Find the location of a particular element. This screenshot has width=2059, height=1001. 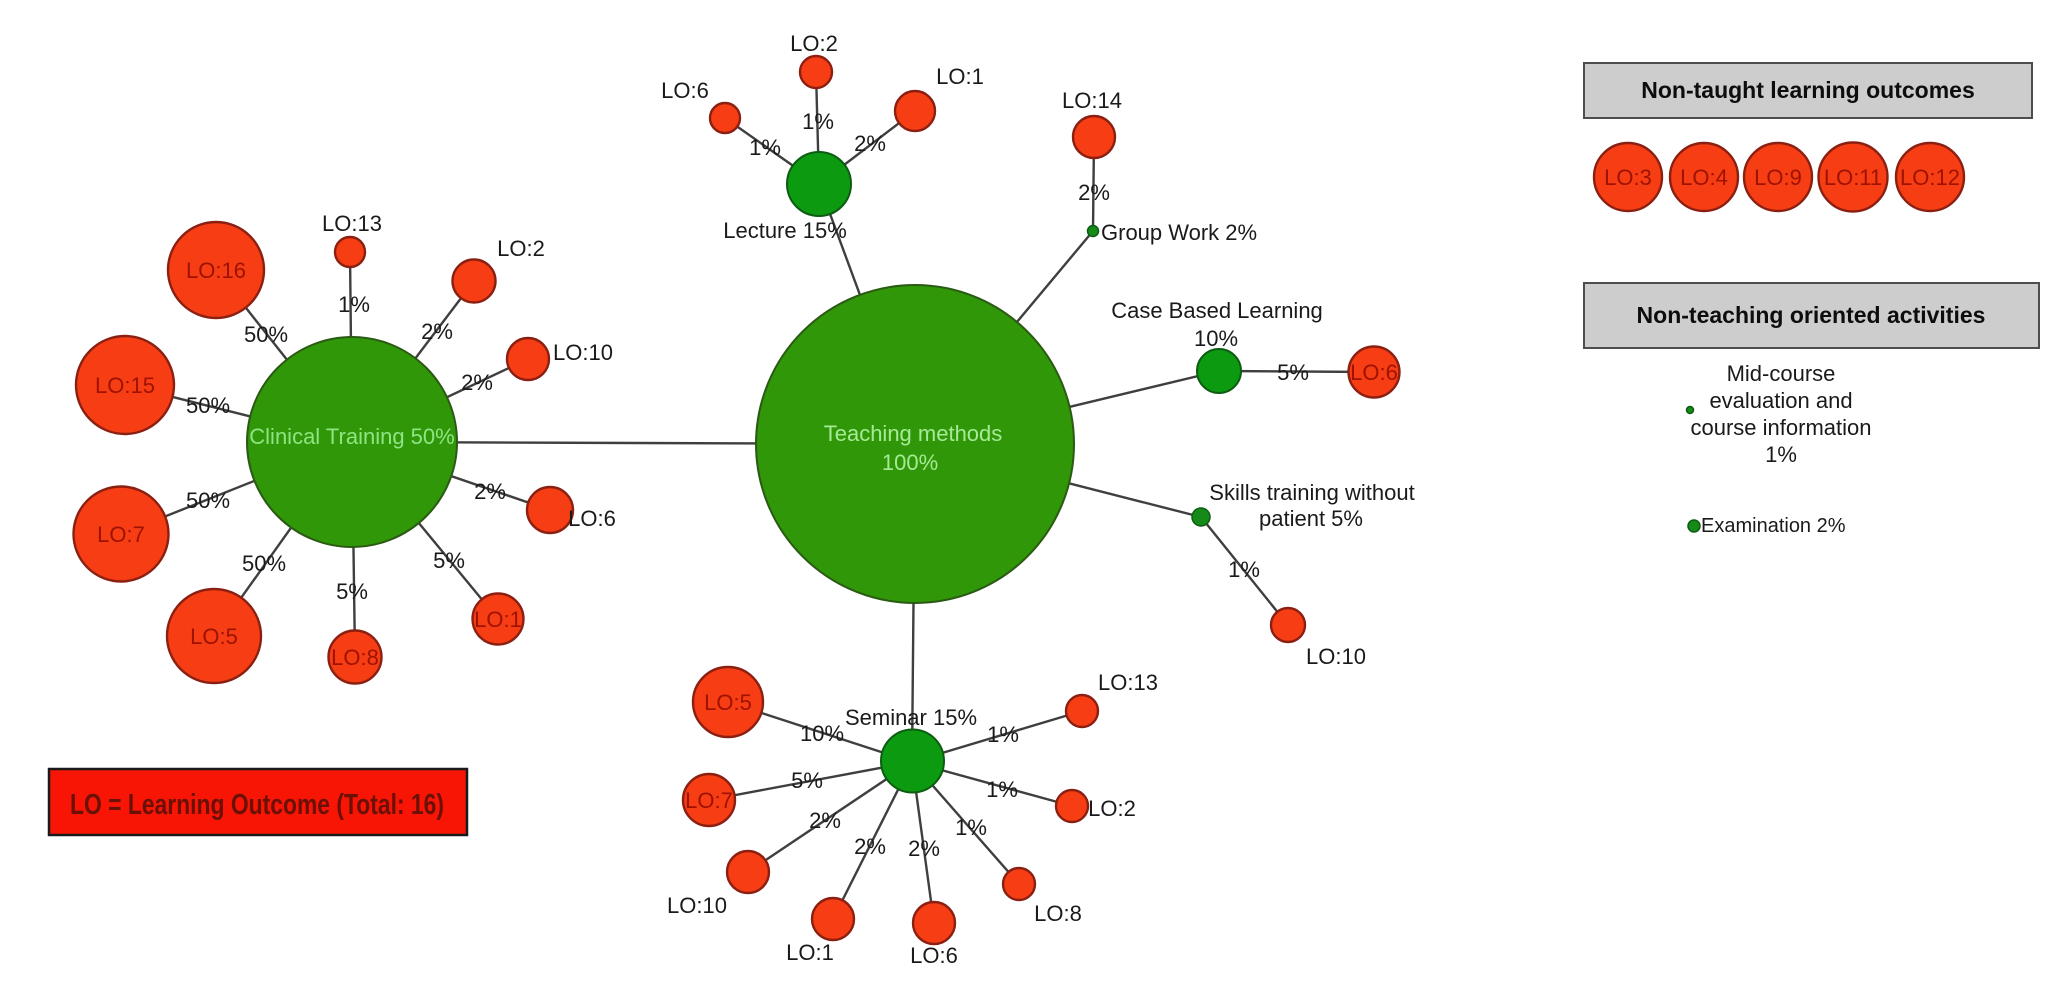

svg-text: Skills training without is located at coordinates (1311, 492).